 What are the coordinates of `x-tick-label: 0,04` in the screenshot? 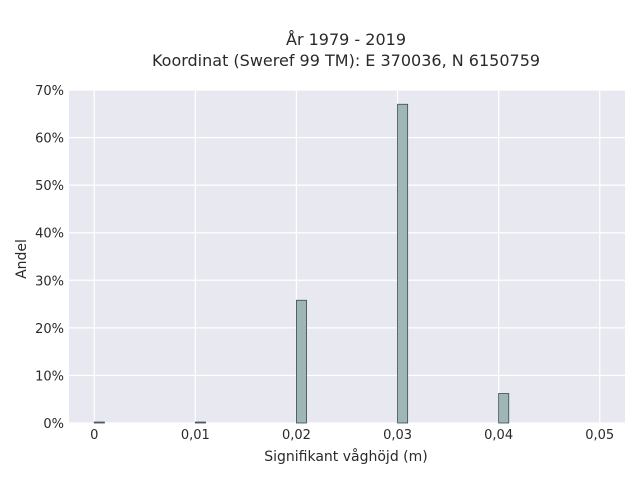 It's located at (498, 435).